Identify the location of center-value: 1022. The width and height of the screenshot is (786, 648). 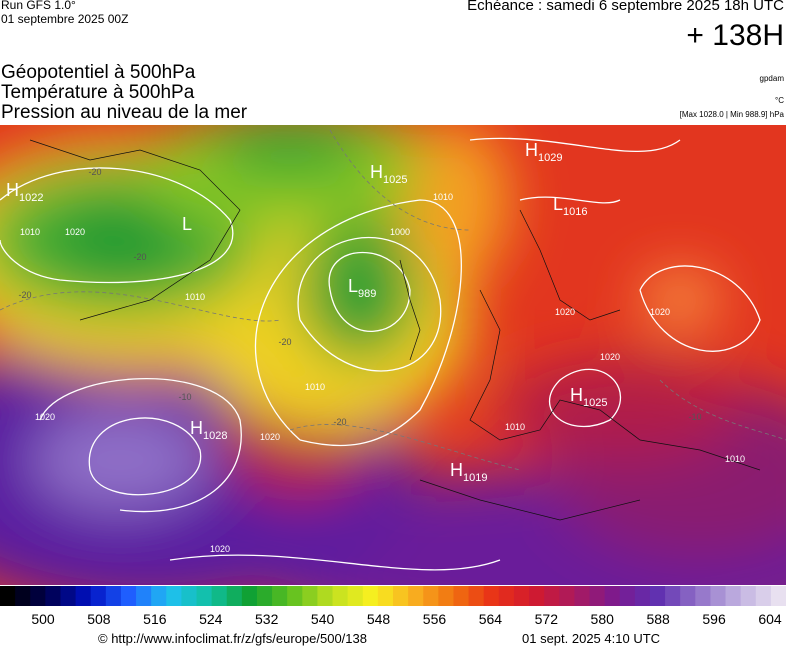
(31, 198).